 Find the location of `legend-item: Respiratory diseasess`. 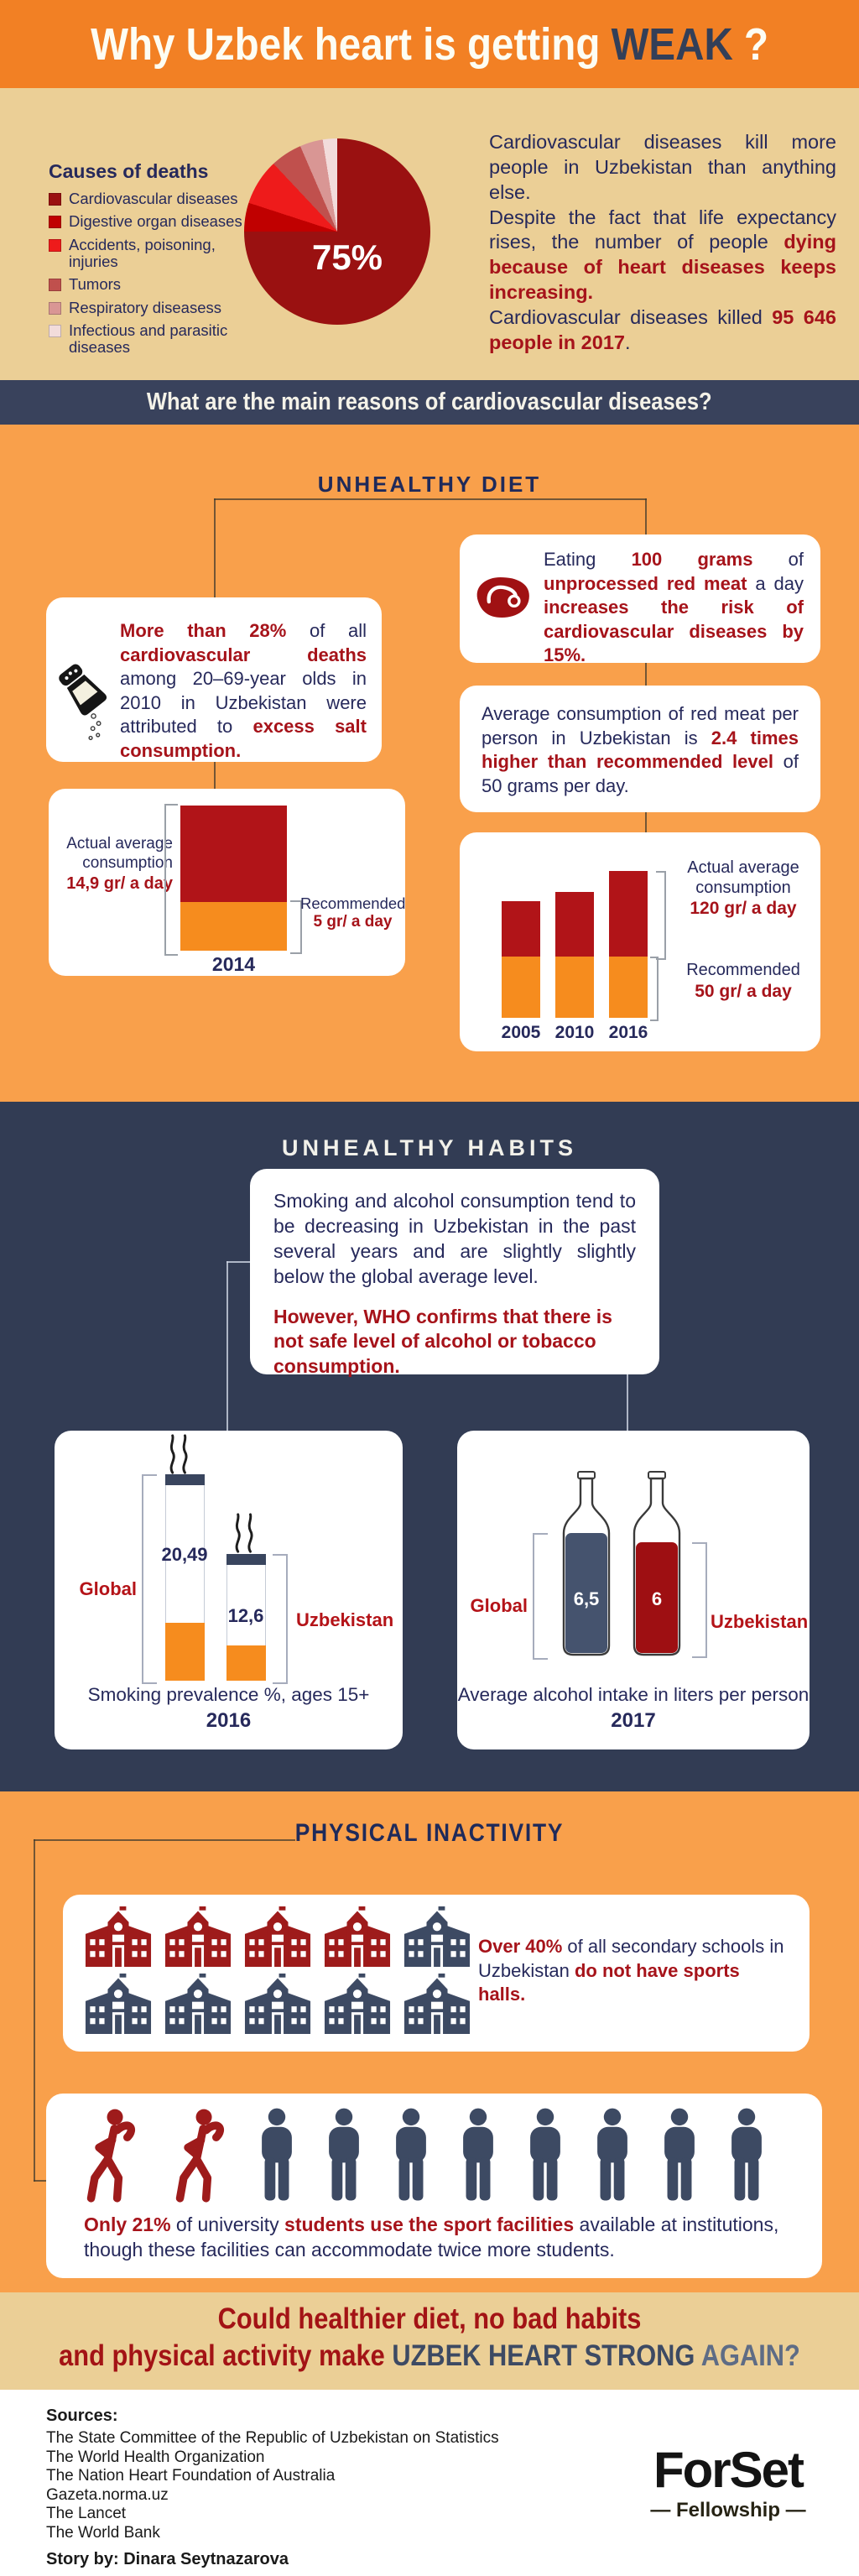

legend-item: Respiratory diseasess is located at coordinates (149, 307).